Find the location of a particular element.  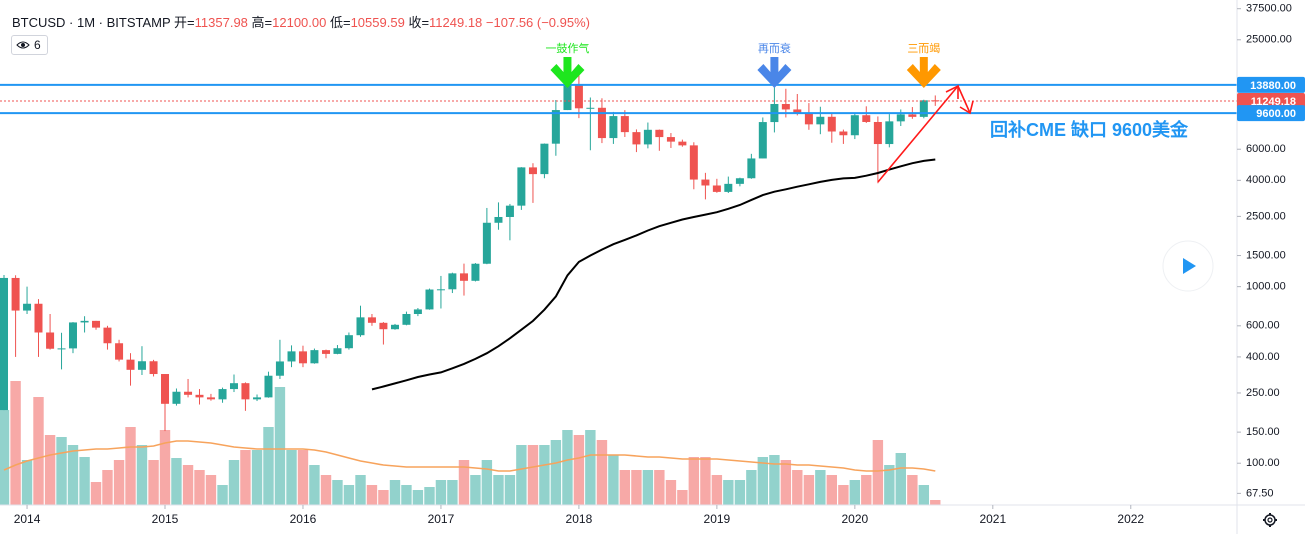

x-tick-label: 2015 is located at coordinates (165, 519).